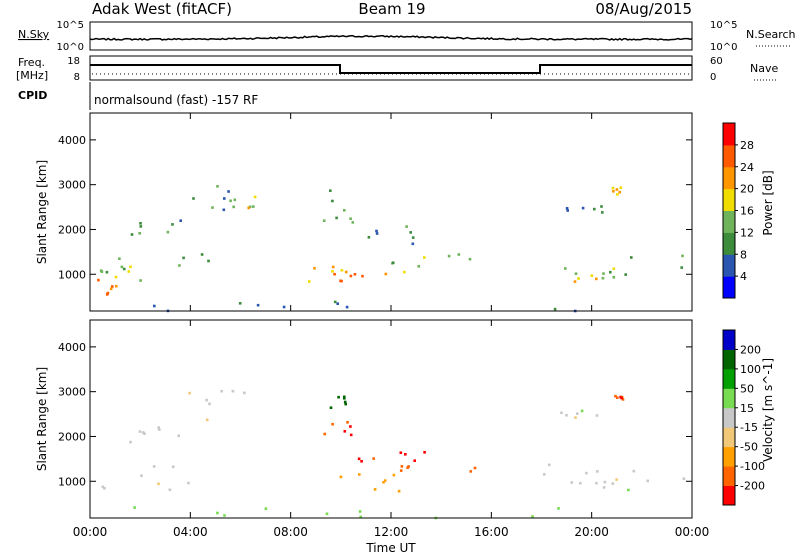 The image size is (800, 554). I want to click on cpid-label: CPID, so click(32, 95).